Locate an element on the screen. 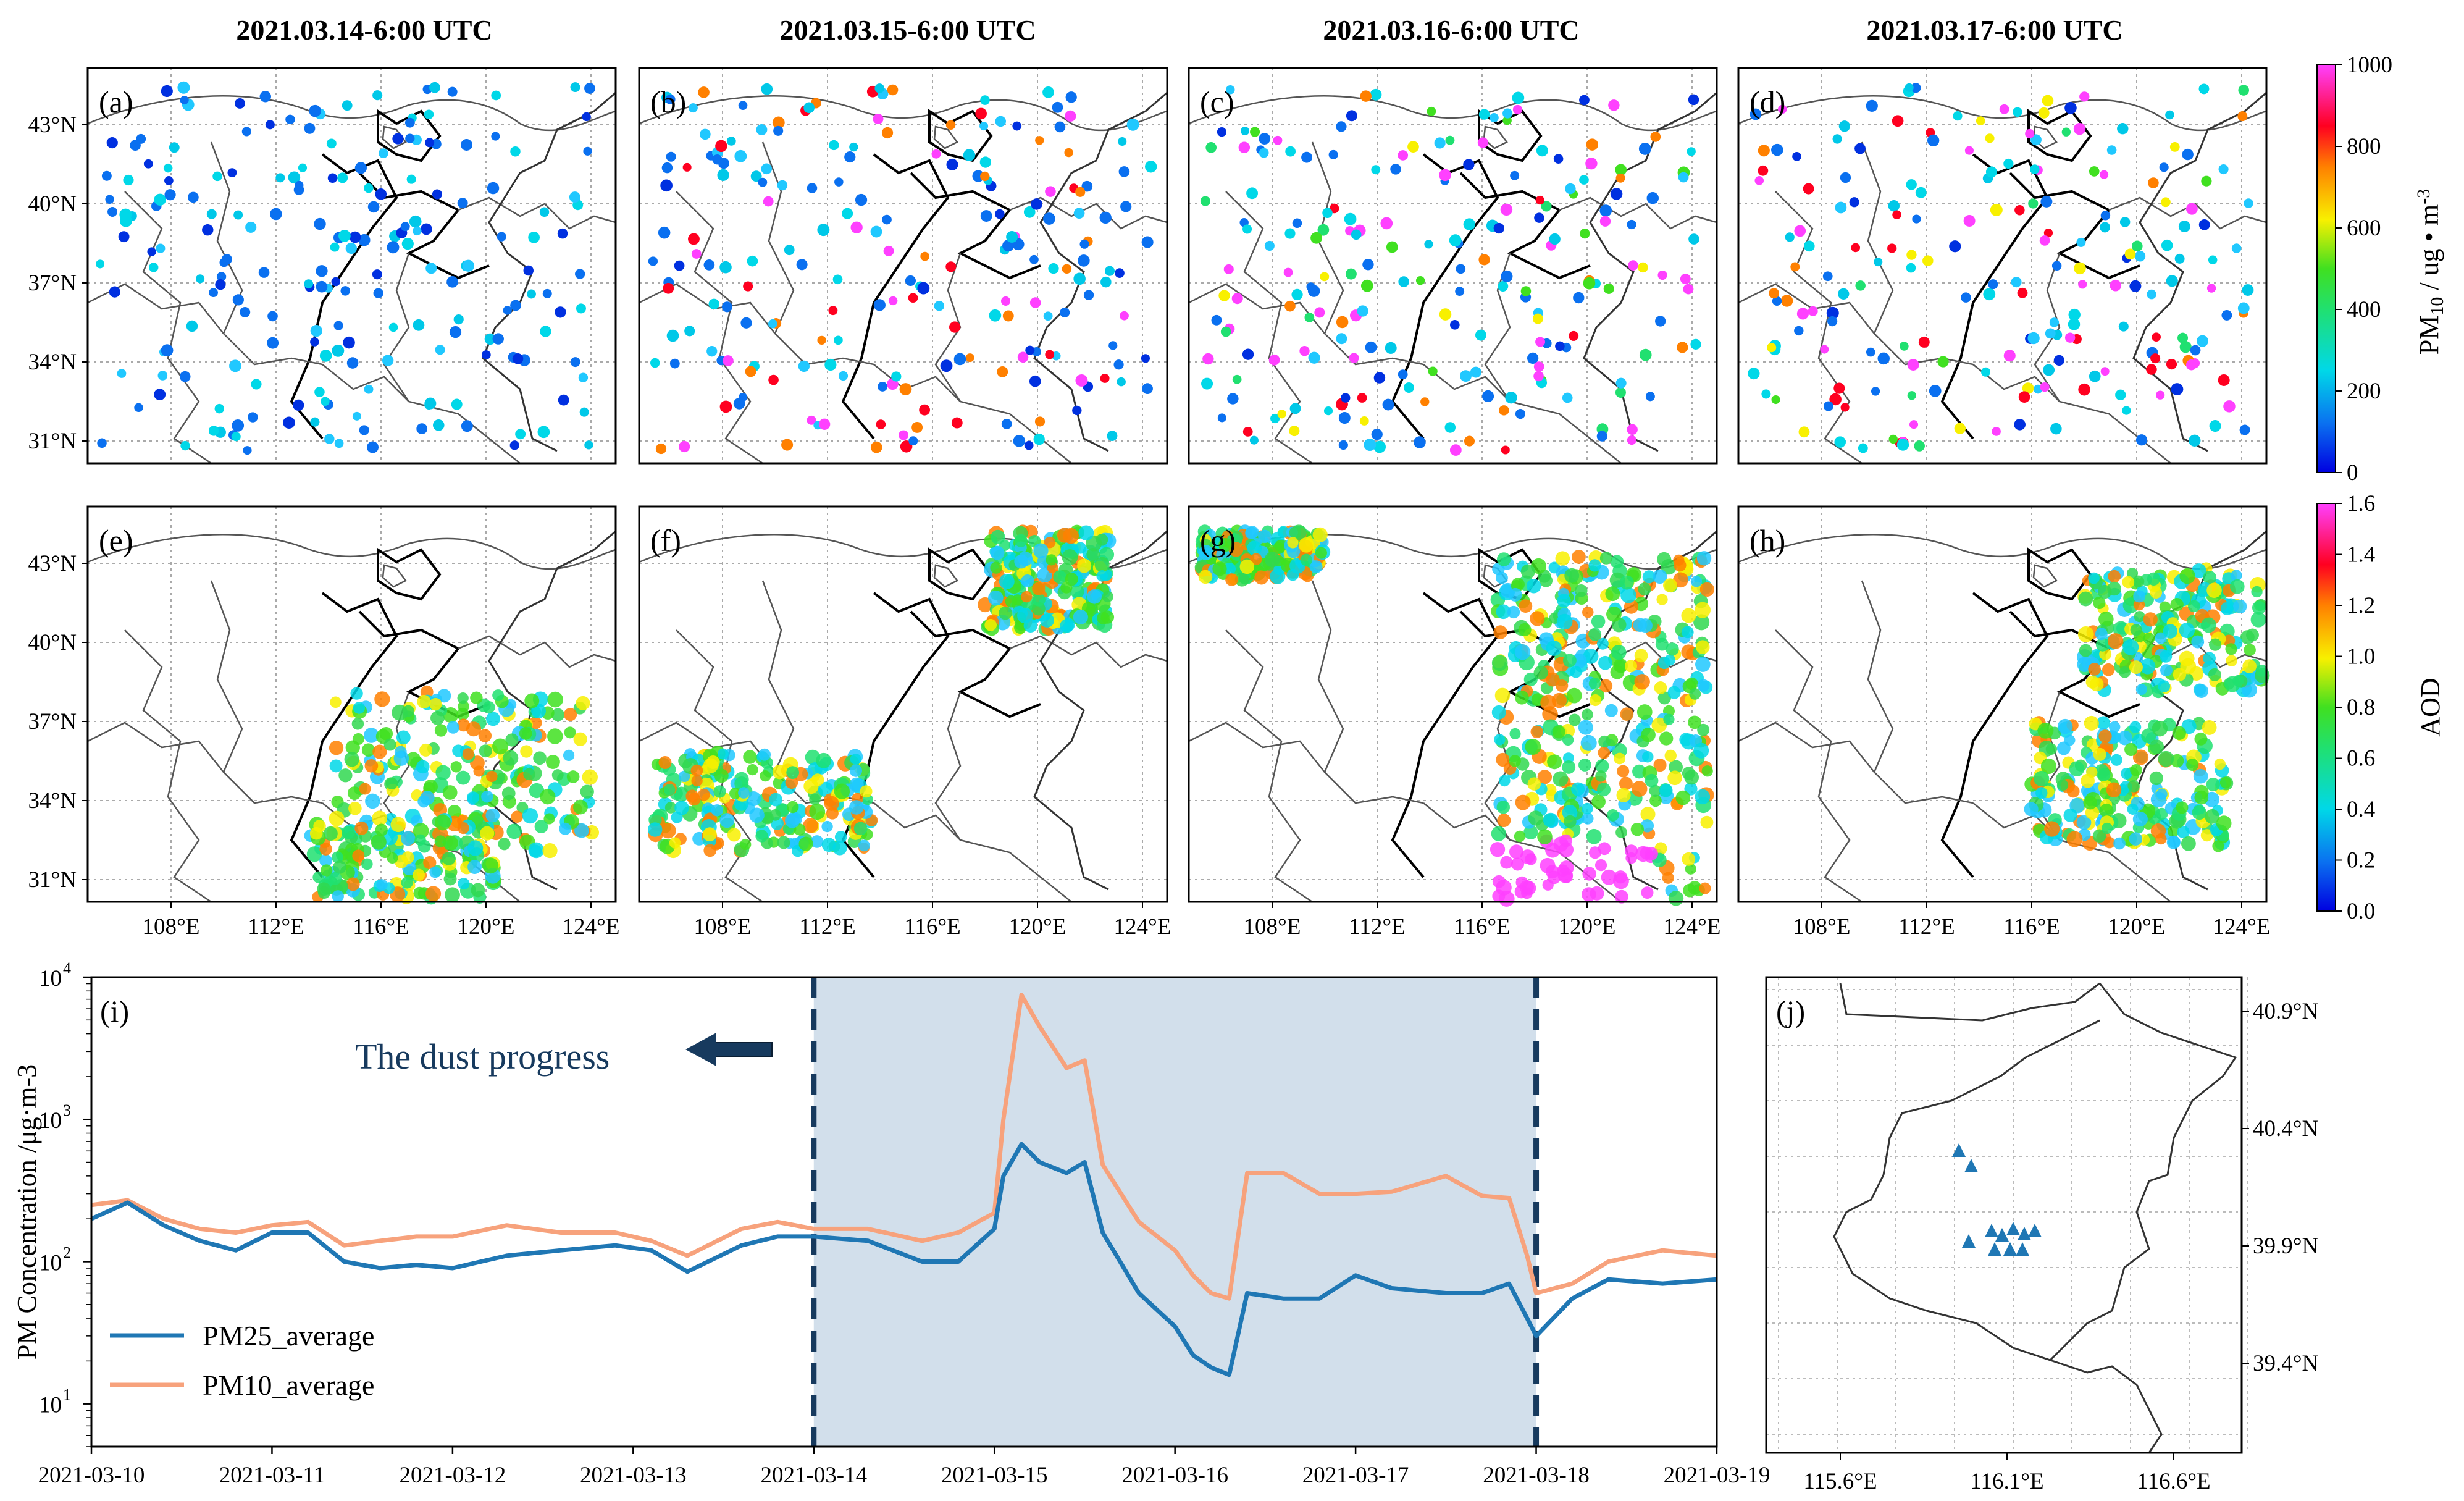  coastline is located at coordinates (1101, 271).